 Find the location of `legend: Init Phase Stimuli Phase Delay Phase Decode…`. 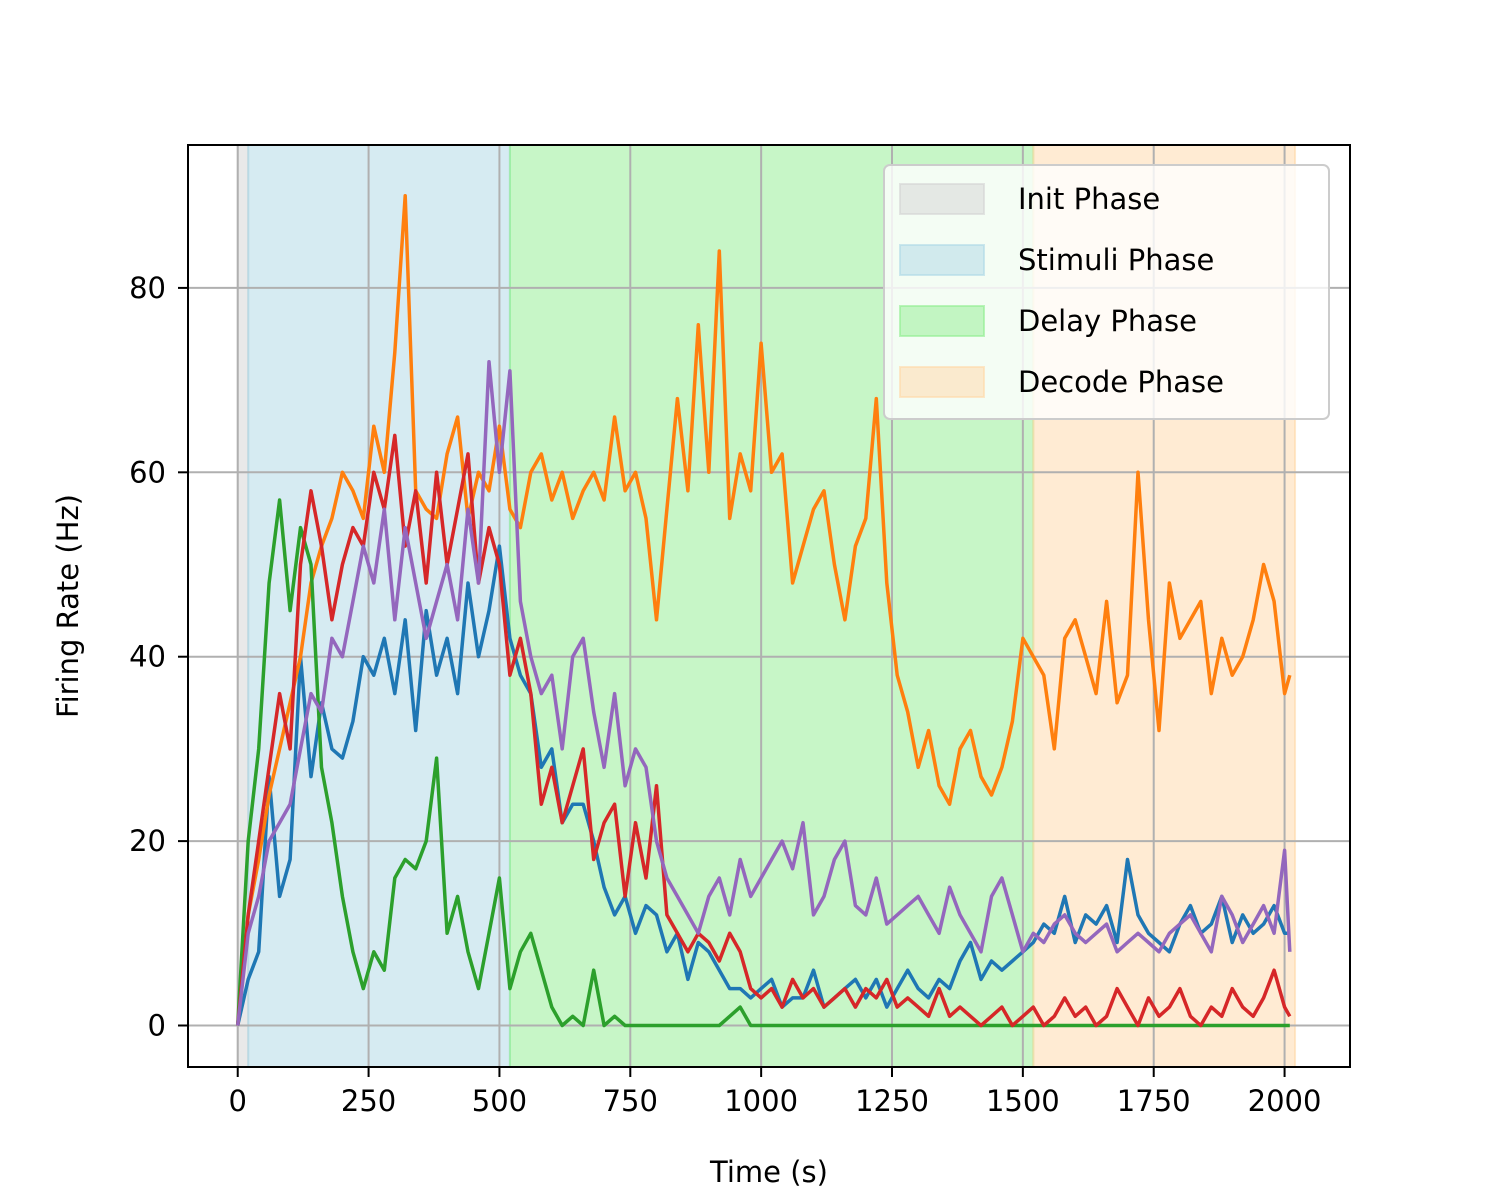

legend: Init Phase Stimuli Phase Delay Phase Decode… is located at coordinates (1106, 292).